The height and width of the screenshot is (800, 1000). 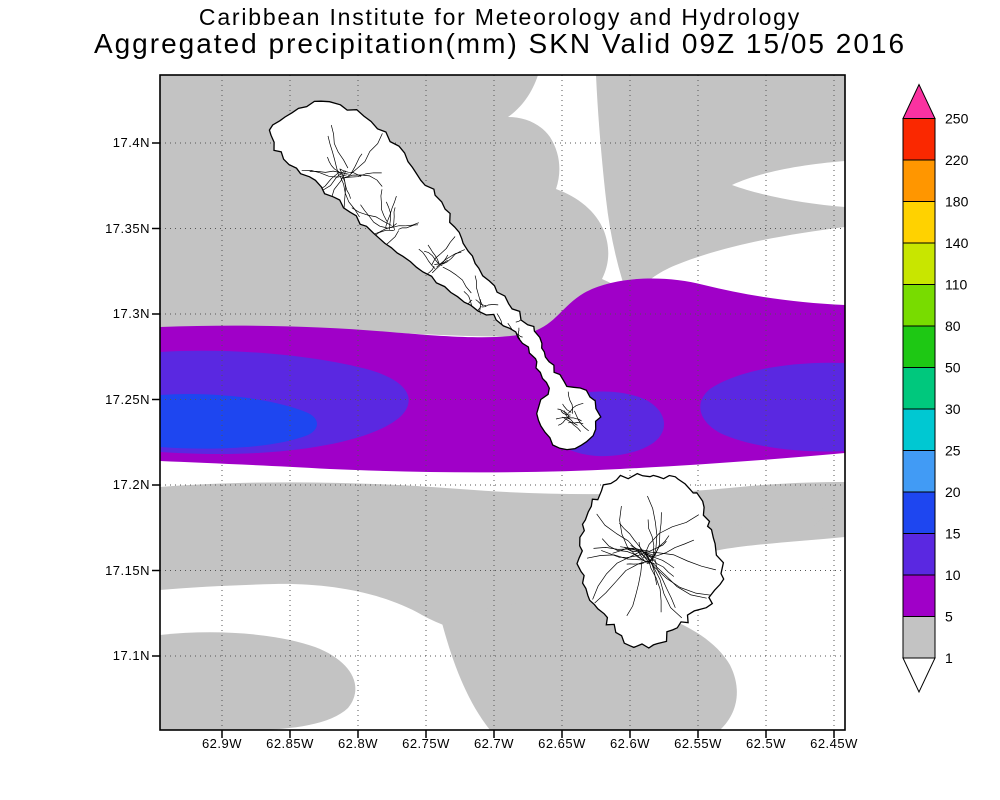 I want to click on contour-blue-left, so click(x=238, y=421).